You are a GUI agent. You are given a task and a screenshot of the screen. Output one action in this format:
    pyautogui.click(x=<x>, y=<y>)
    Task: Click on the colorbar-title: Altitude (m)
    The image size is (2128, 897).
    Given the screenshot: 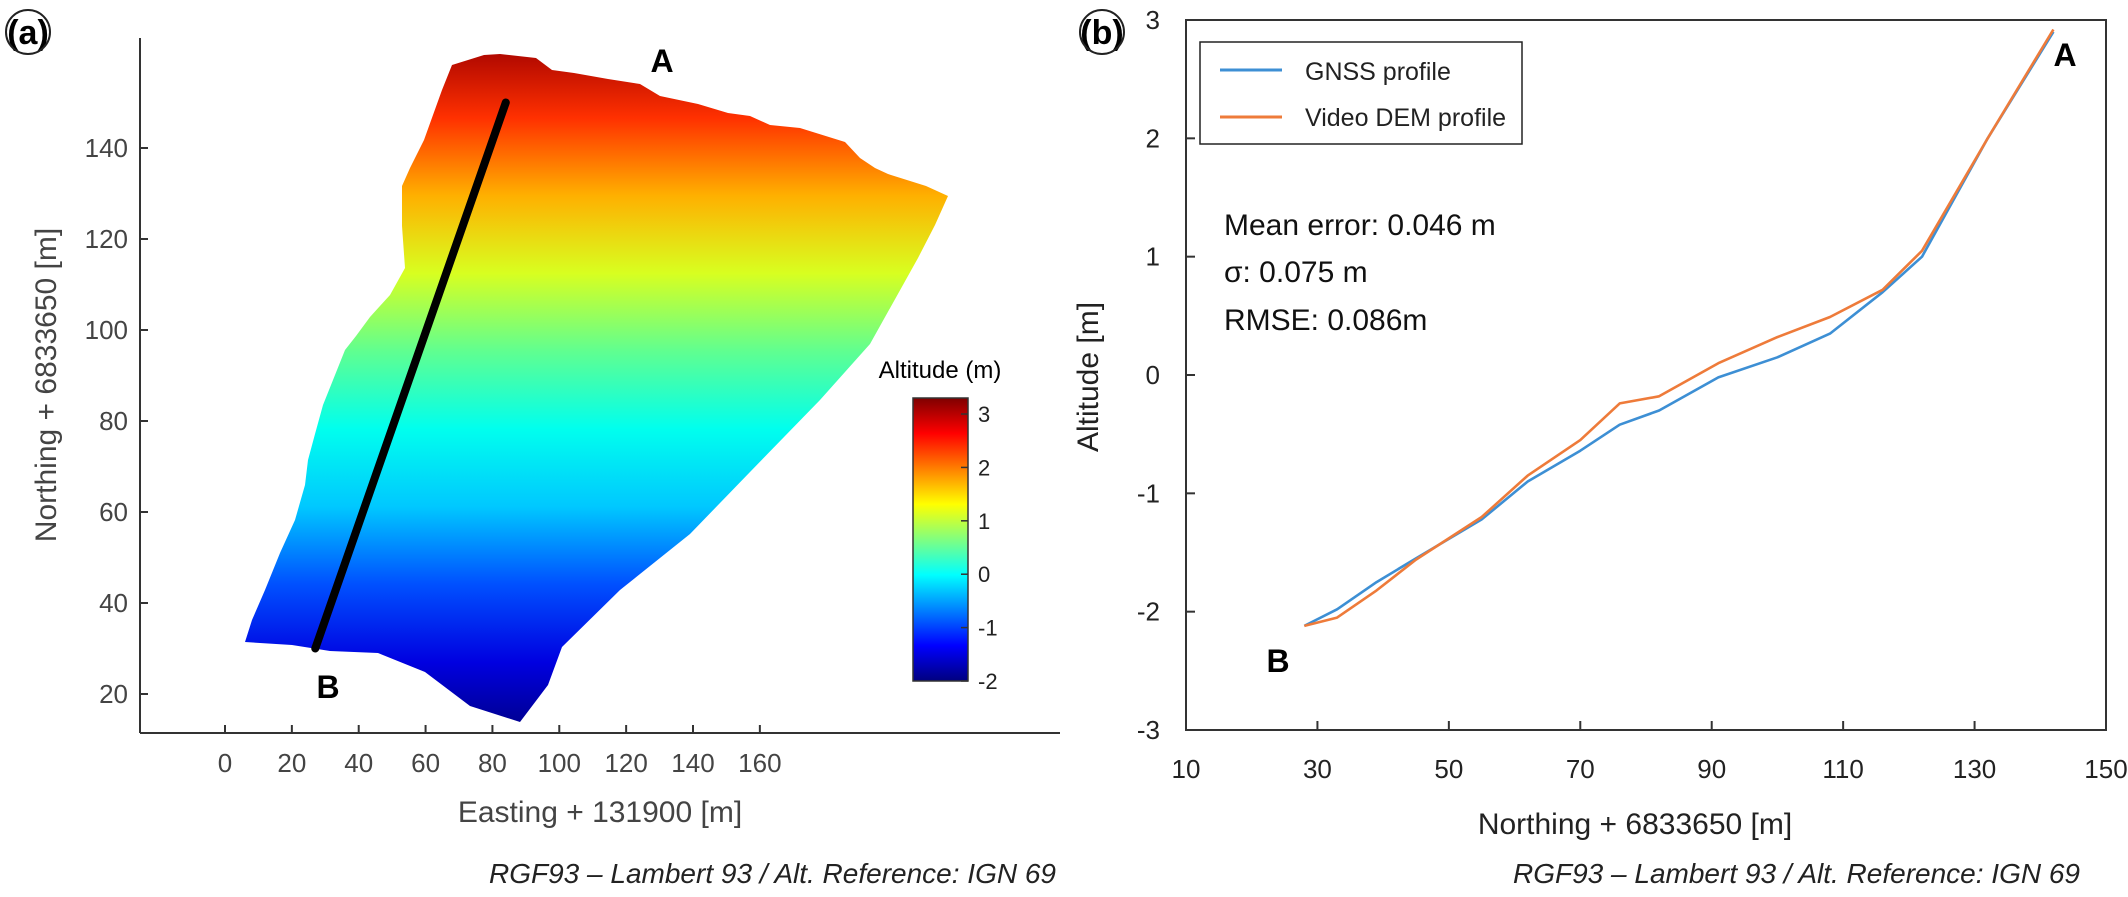 What is the action you would take?
    pyautogui.click(x=940, y=370)
    